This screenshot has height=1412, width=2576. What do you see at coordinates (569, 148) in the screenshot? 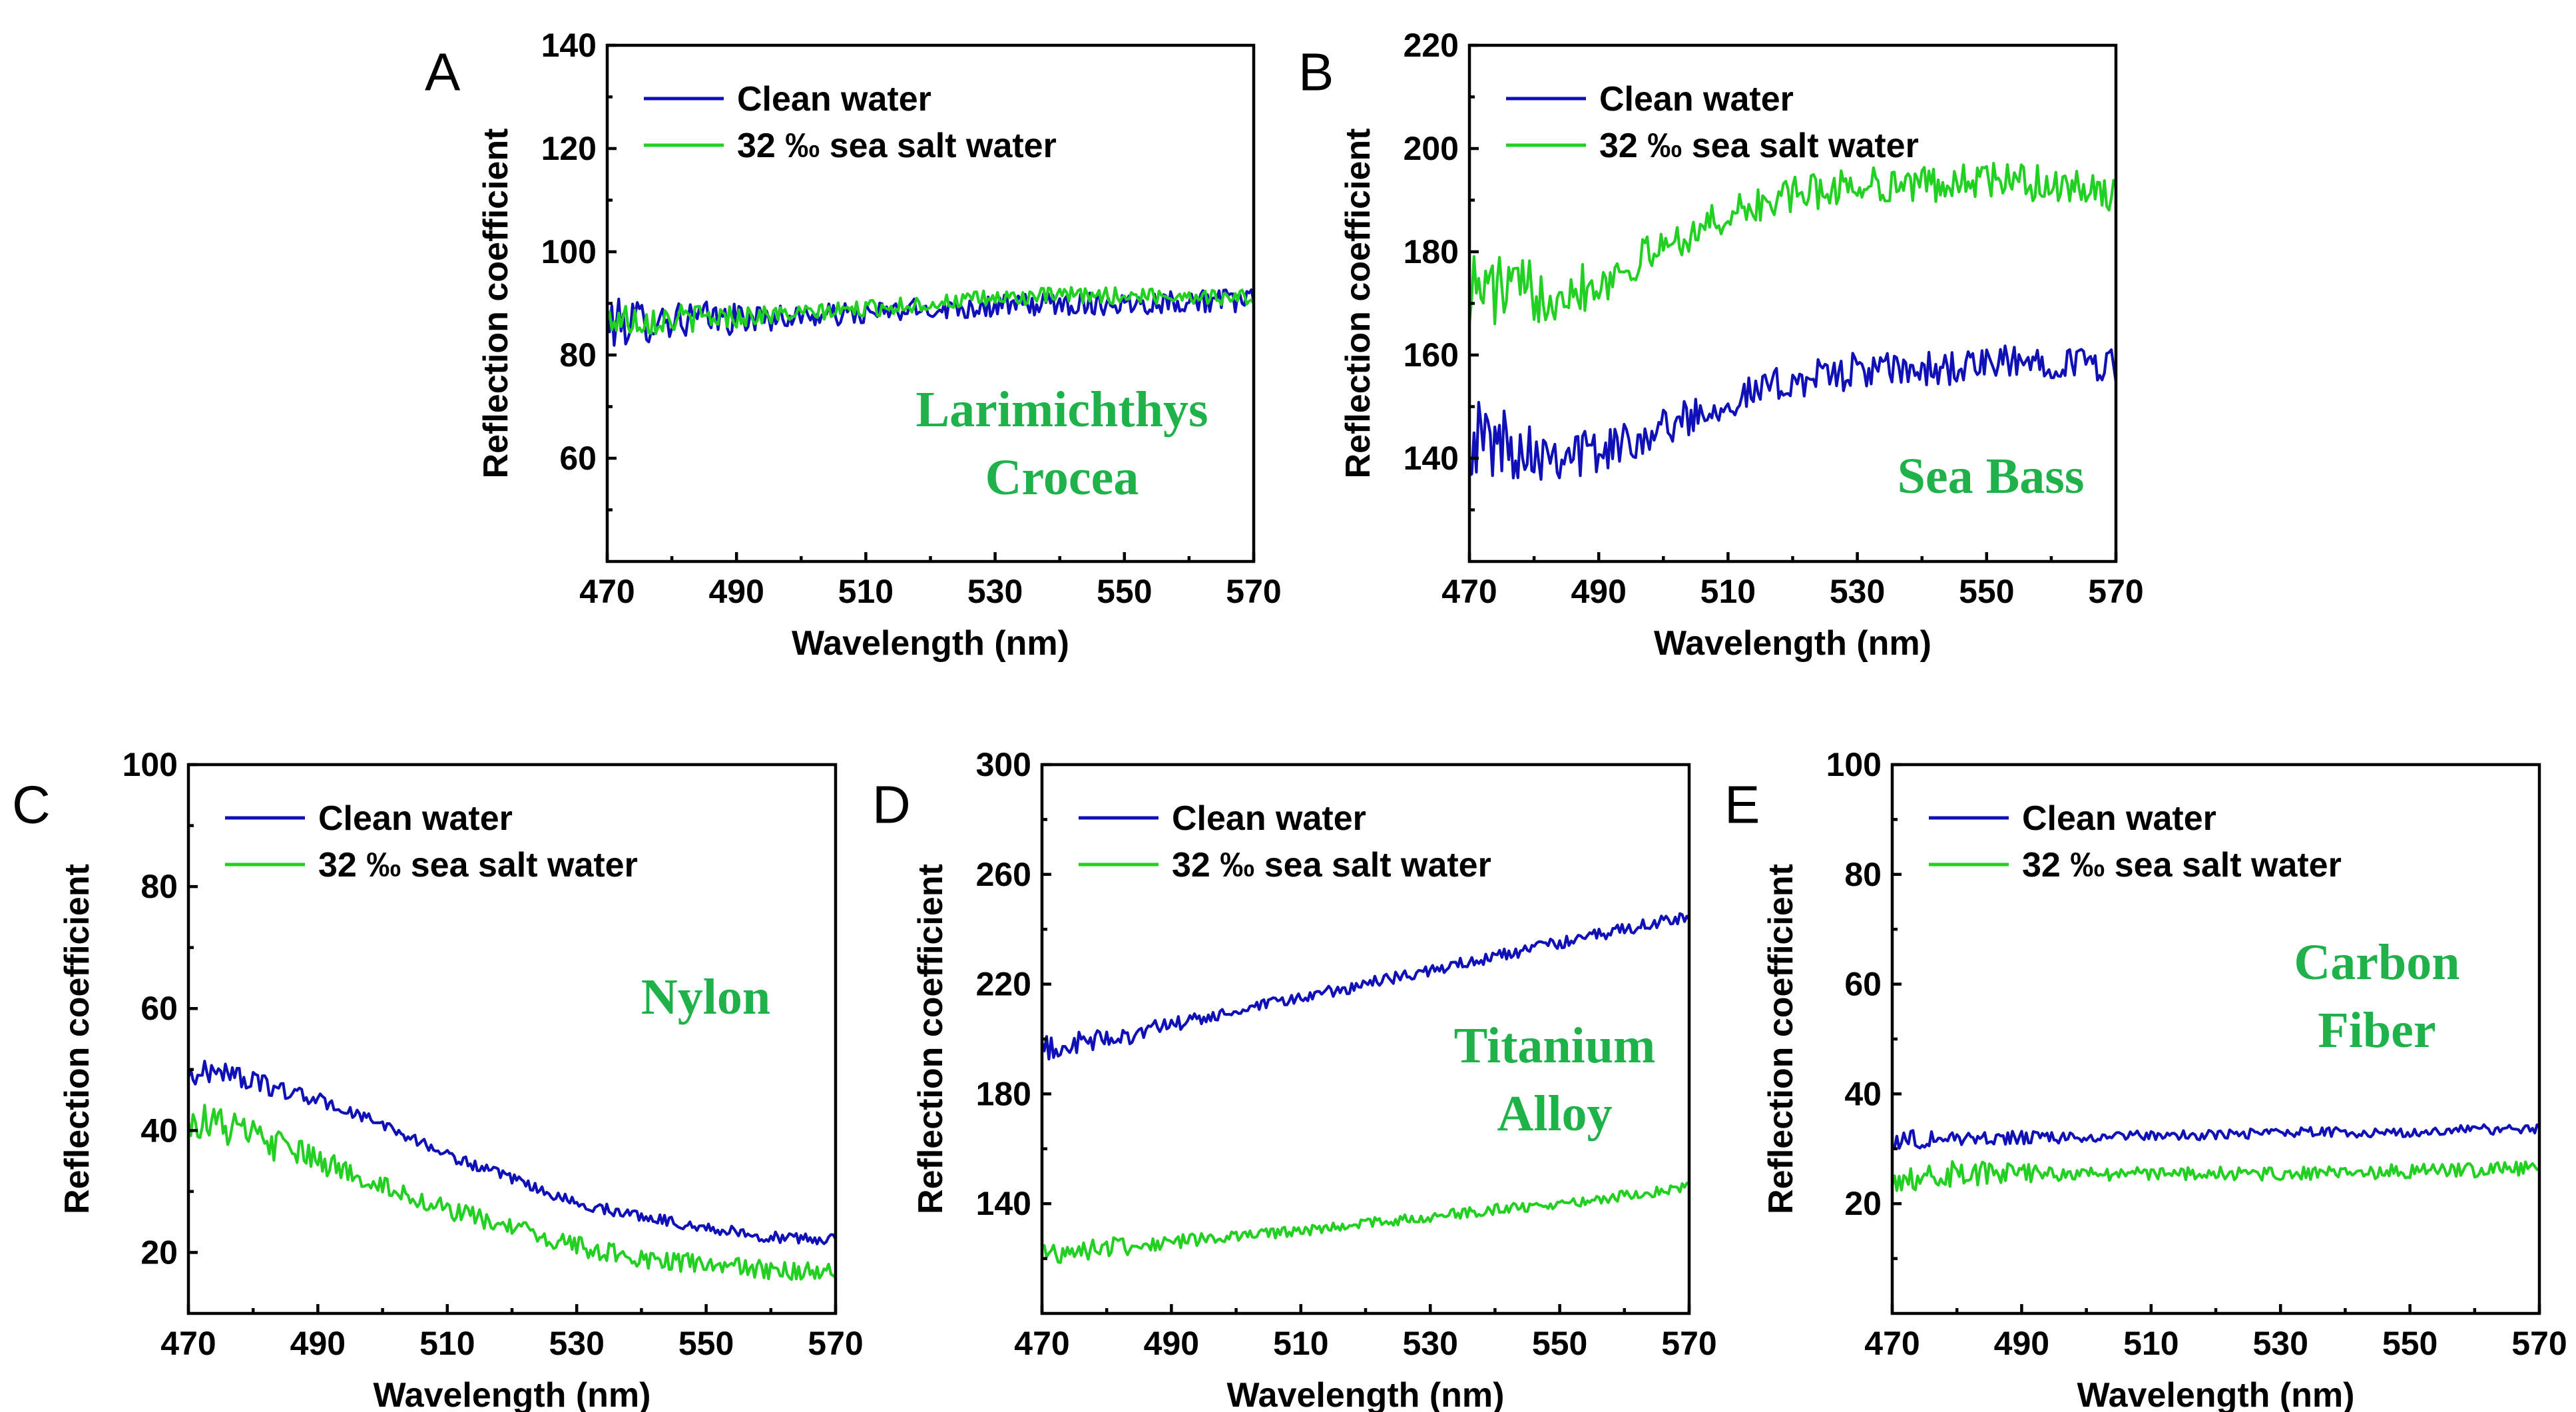
I see `y-tick-label: 120` at bounding box center [569, 148].